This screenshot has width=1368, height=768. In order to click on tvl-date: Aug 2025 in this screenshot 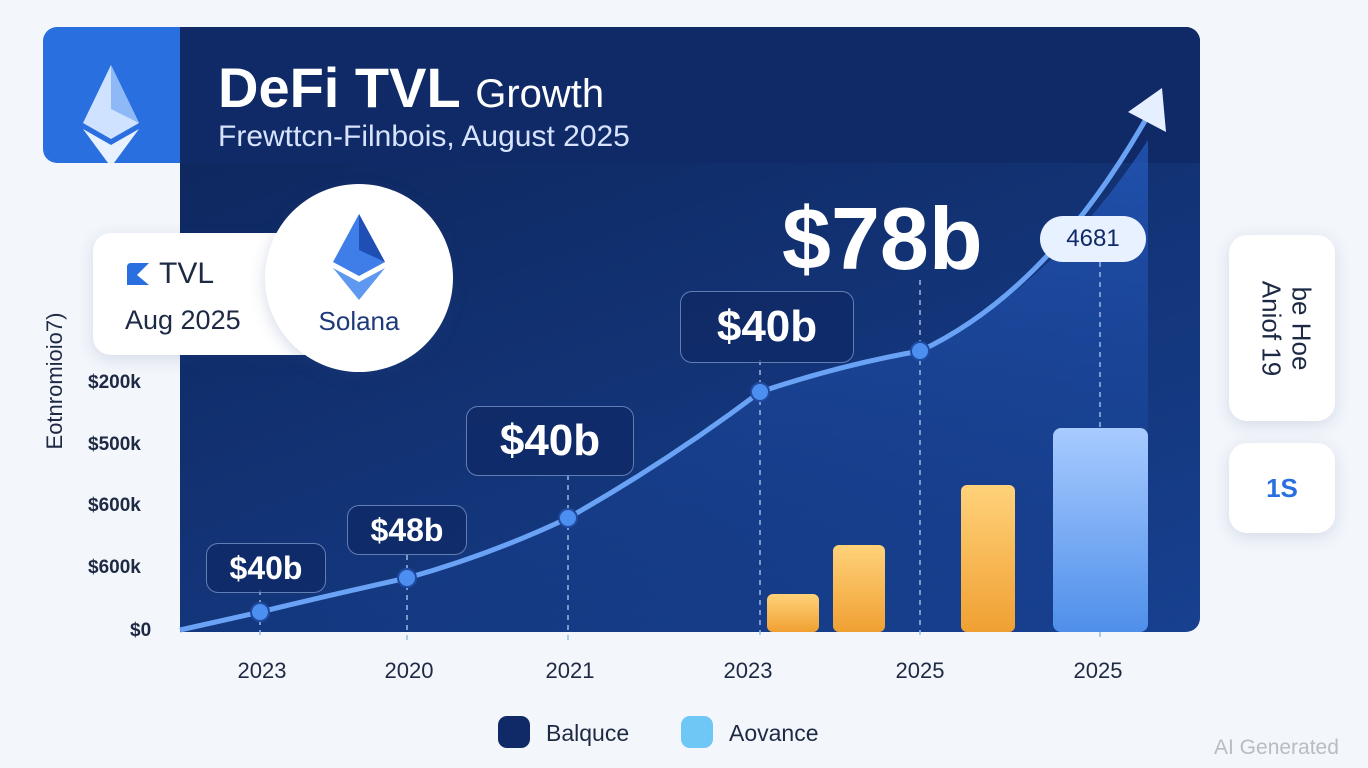, I will do `click(183, 320)`.